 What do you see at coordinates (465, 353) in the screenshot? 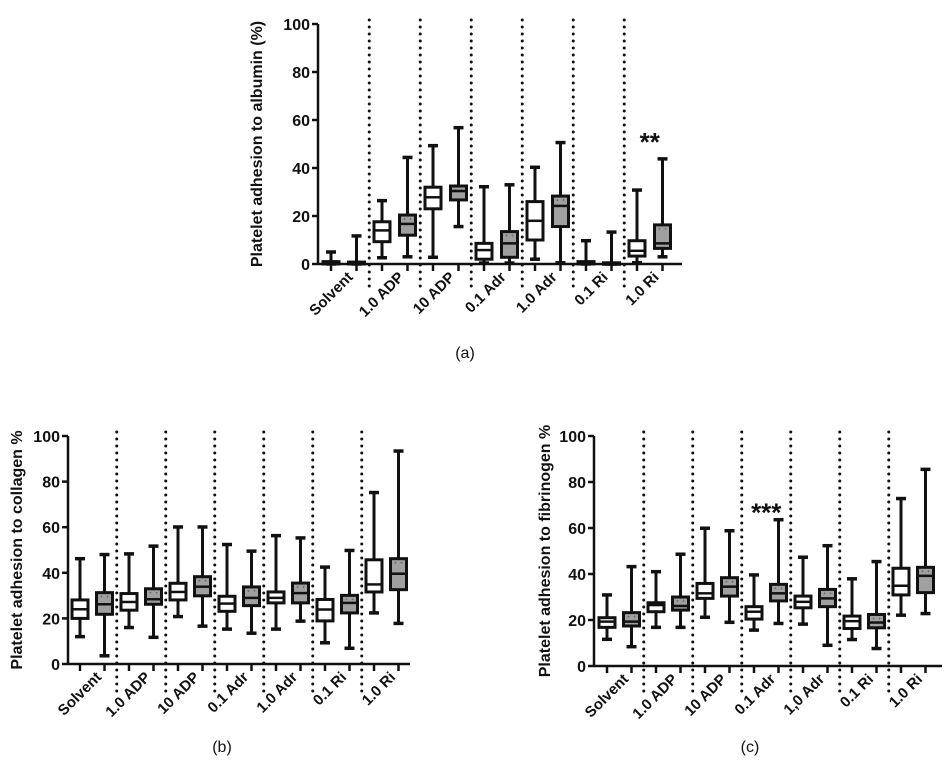
I see `panel-label: (a)` at bounding box center [465, 353].